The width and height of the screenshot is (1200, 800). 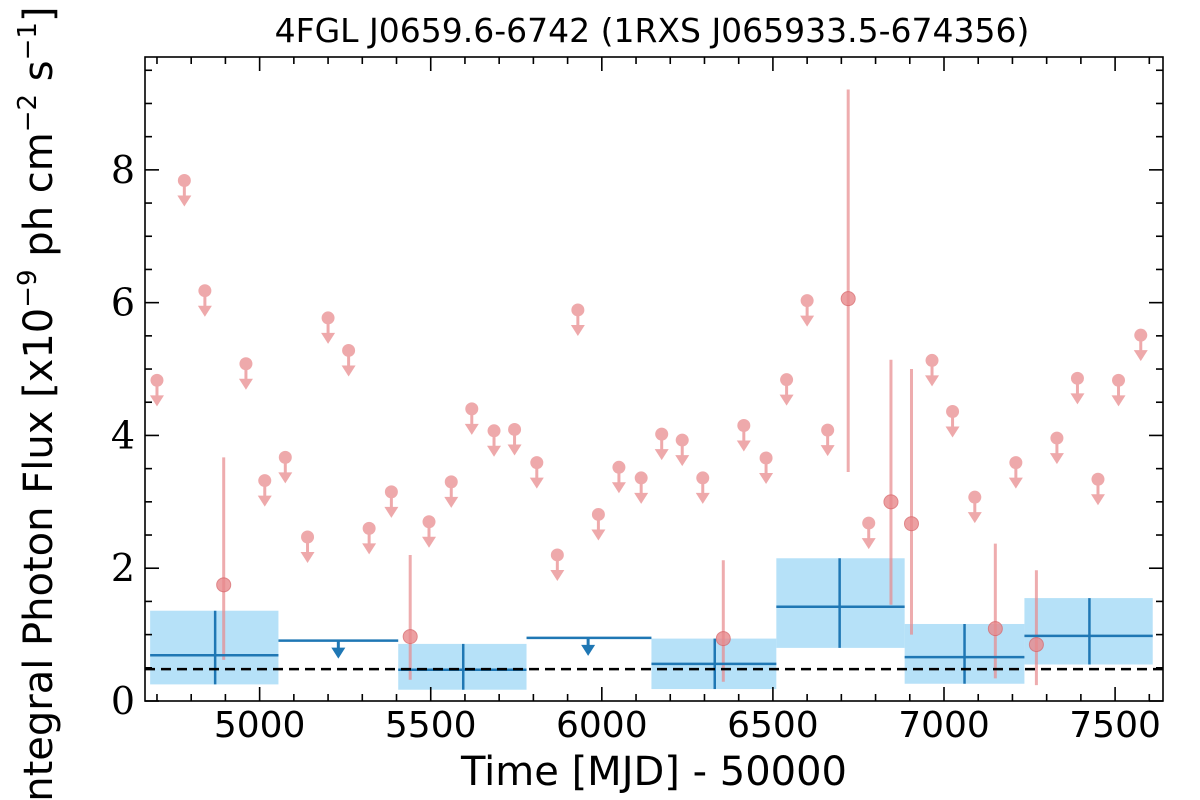 I want to click on monthly-upper-limit-2-head, so click(x=184, y=201).